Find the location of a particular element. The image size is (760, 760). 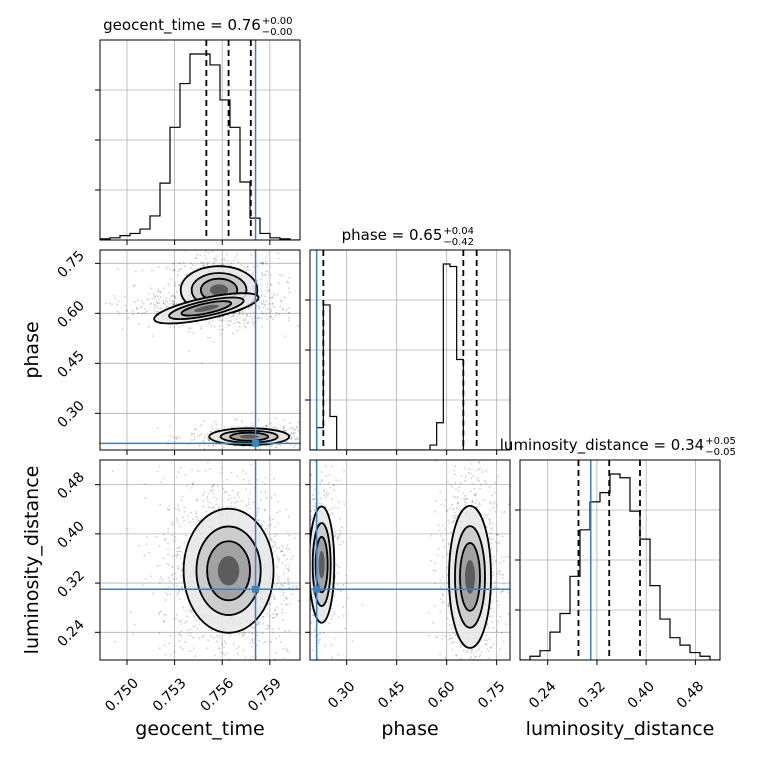

density-group is located at coordinates (406, 596).